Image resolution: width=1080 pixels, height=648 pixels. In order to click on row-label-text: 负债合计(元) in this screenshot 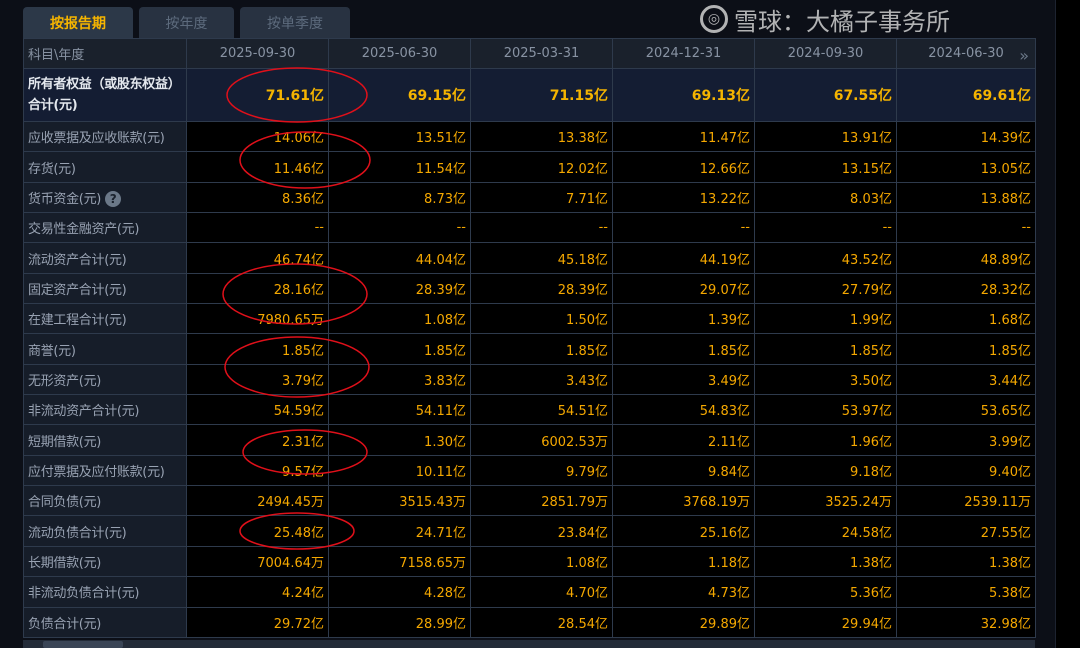, I will do `click(65, 624)`.